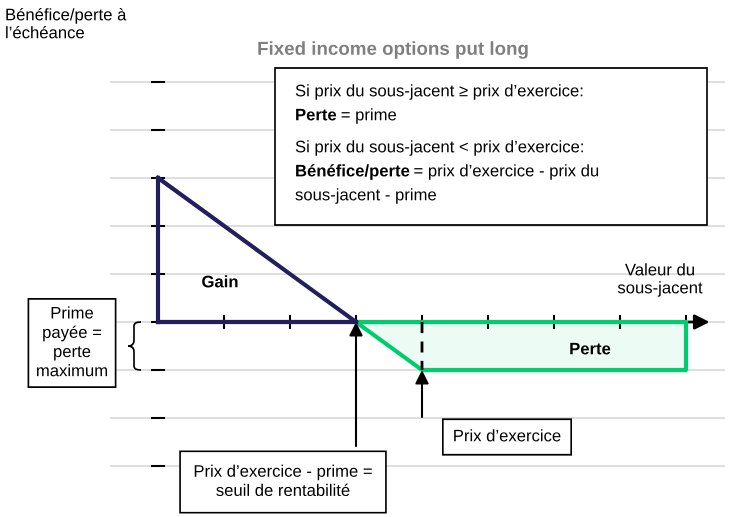 The image size is (733, 517). I want to click on x-axis-title: Valeur du sous-jacent, so click(660, 280).